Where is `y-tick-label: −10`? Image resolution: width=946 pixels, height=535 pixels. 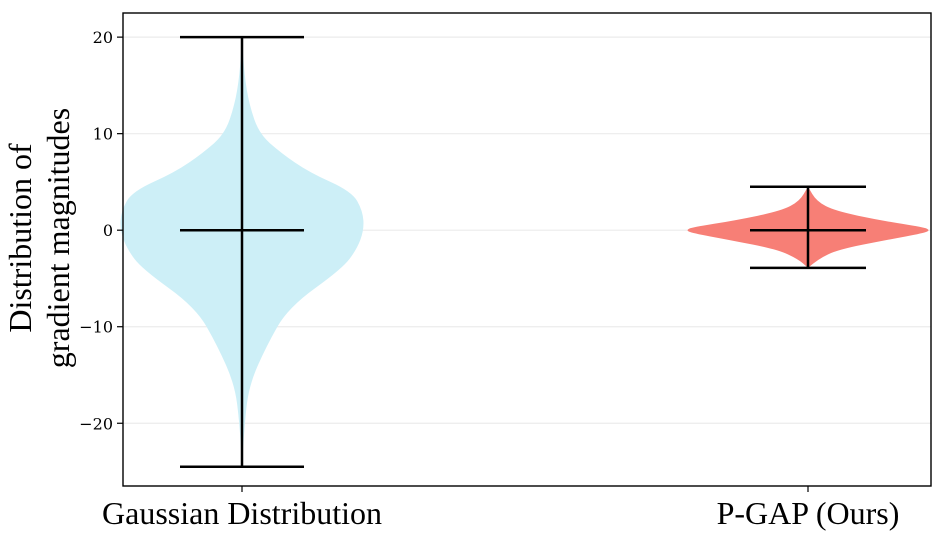
y-tick-label: −10 is located at coordinates (96, 327).